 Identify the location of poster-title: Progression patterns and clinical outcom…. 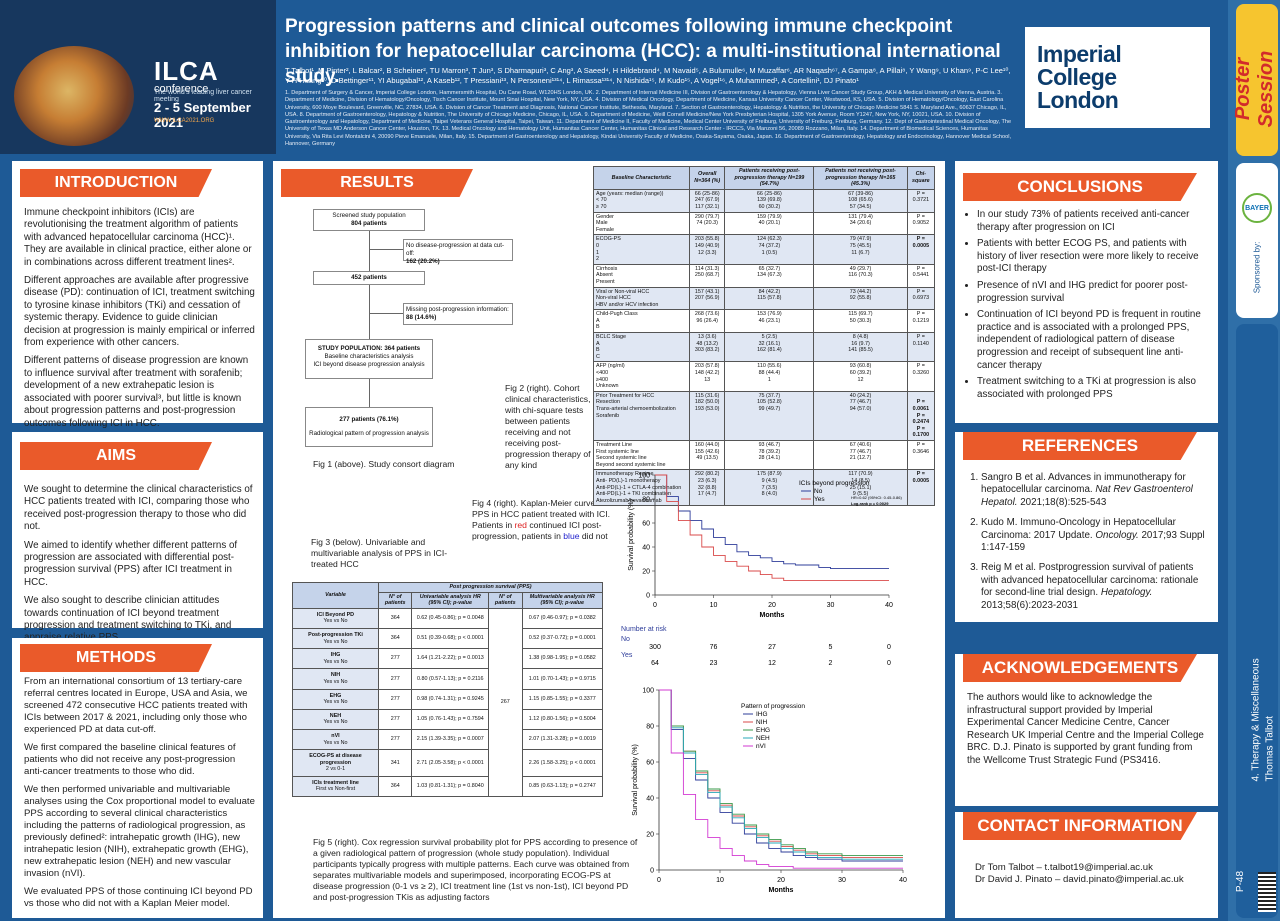
(643, 51).